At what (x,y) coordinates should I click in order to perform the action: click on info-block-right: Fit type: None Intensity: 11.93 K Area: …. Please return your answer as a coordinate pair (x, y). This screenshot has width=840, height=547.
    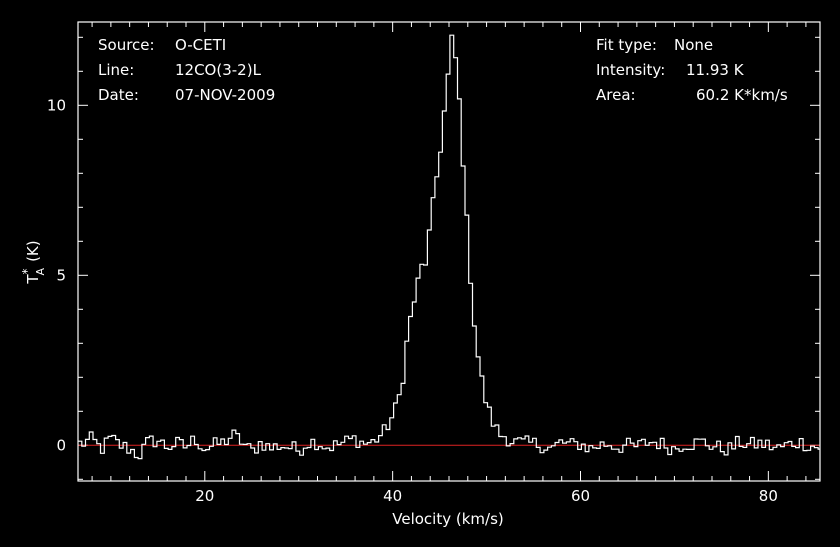
    Looking at the image, I should click on (692, 70).